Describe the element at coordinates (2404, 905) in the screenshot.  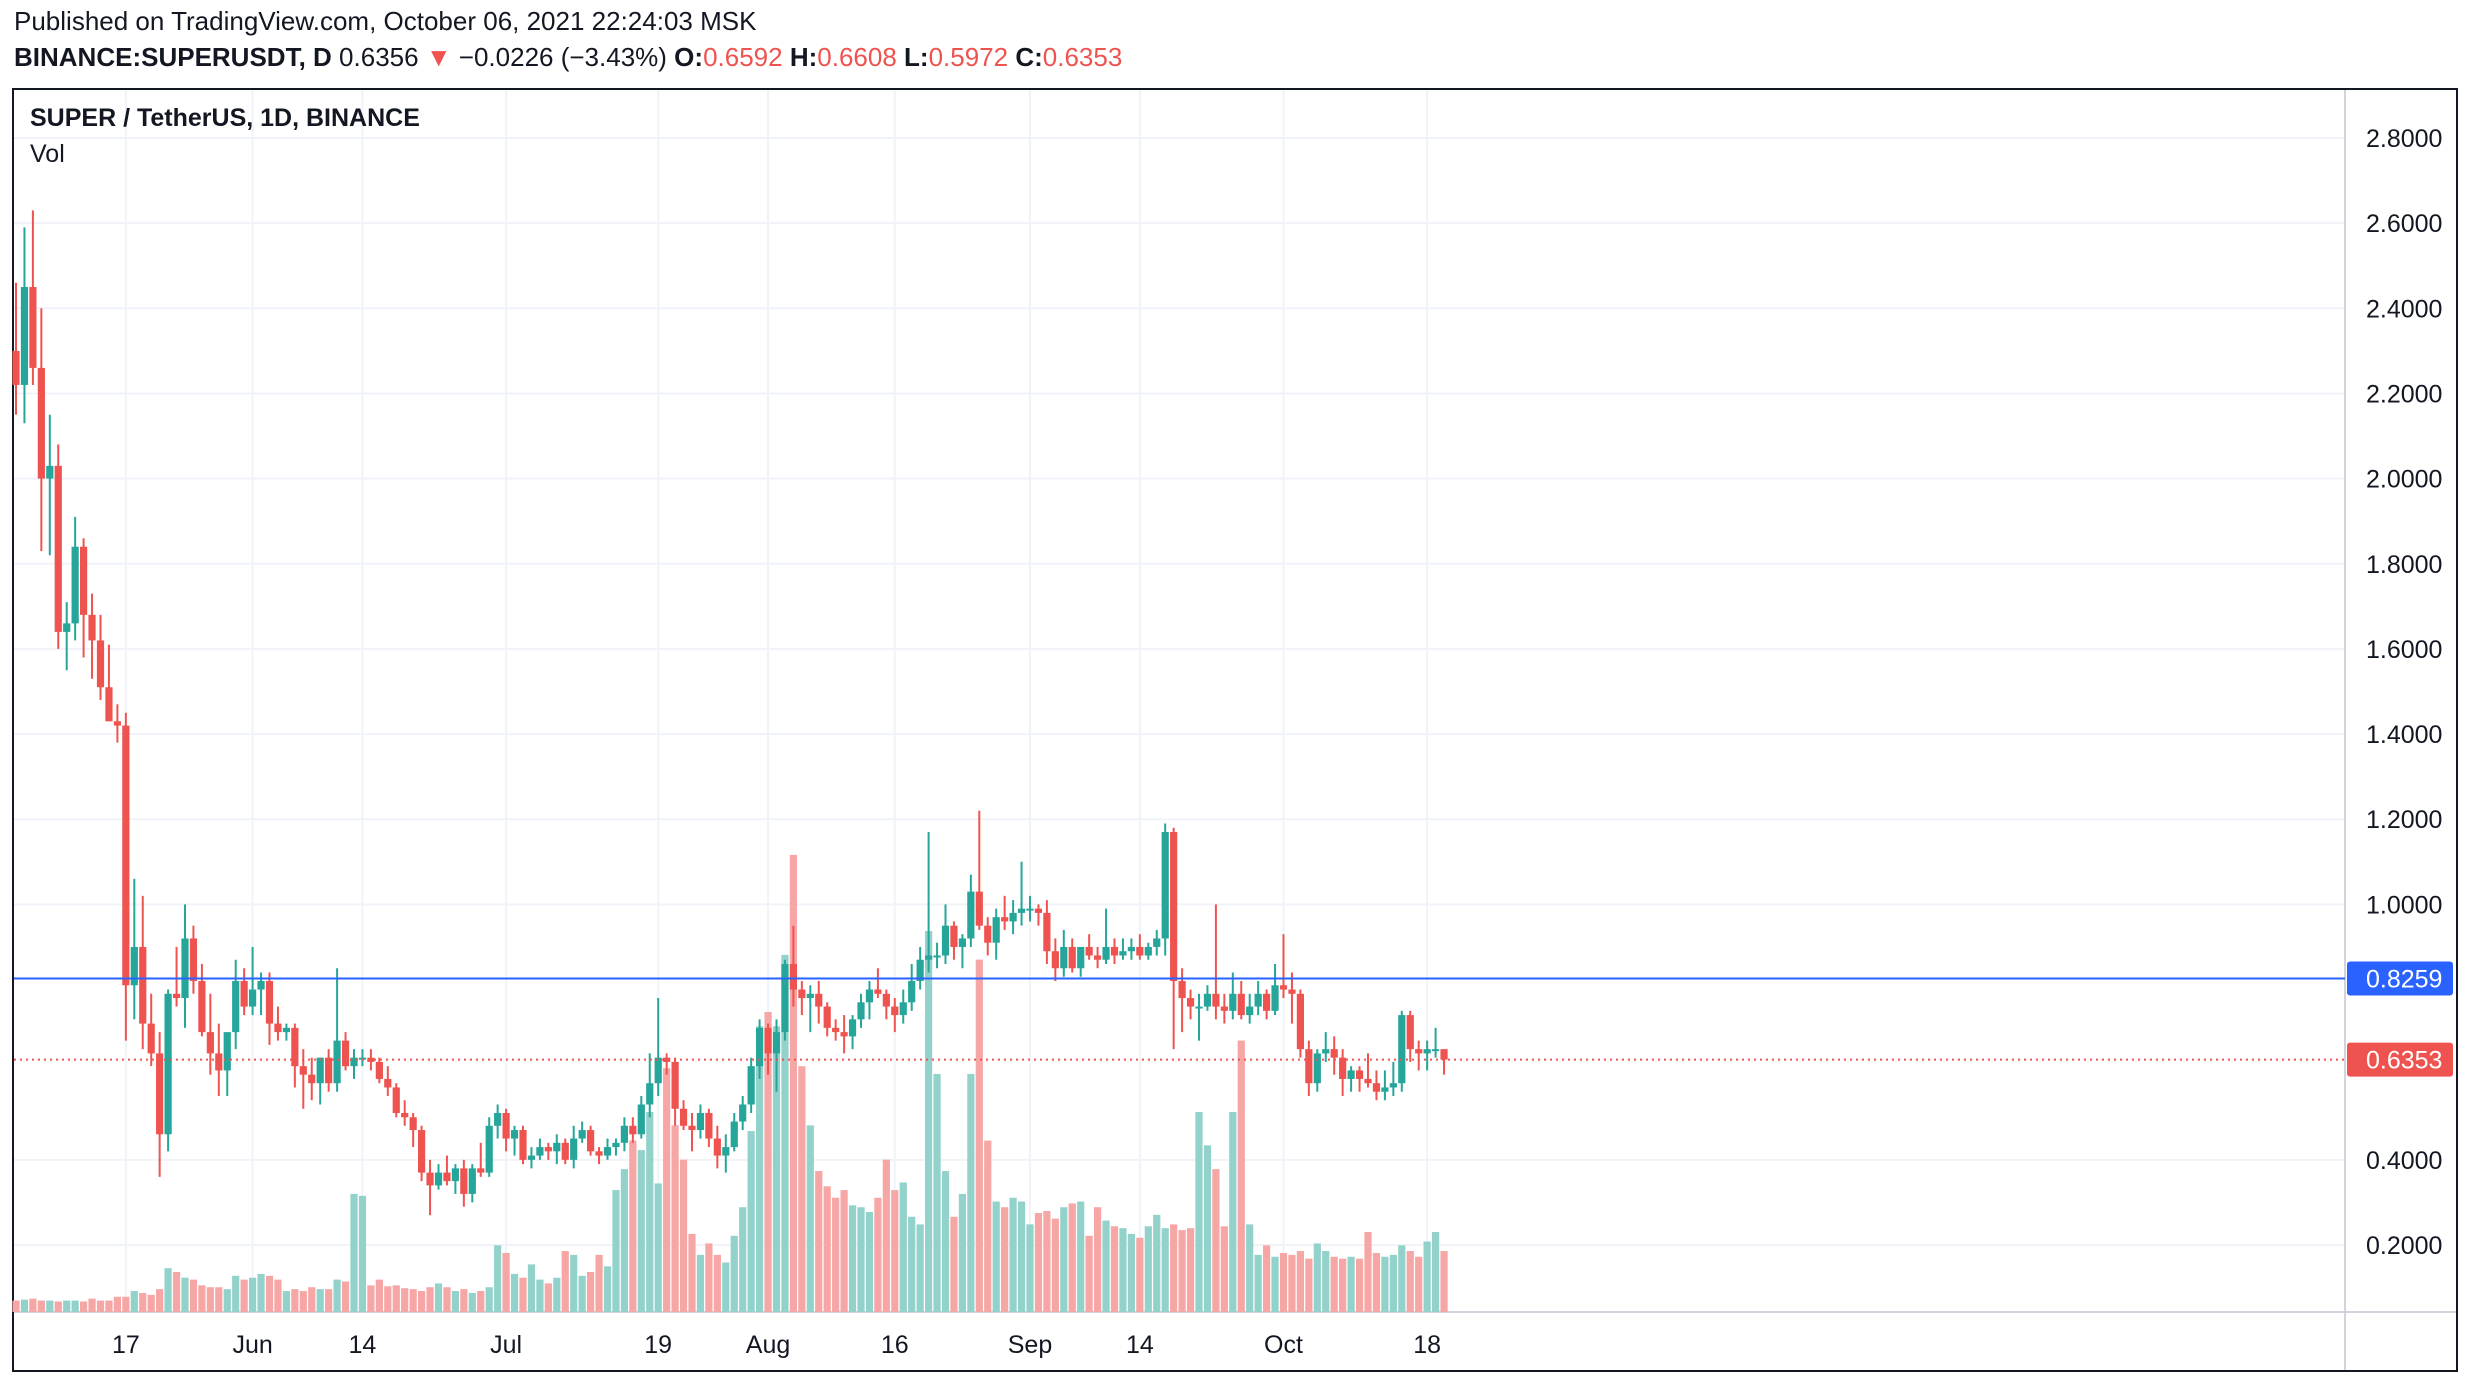
I see `y-tick-label: 1.0000` at that location.